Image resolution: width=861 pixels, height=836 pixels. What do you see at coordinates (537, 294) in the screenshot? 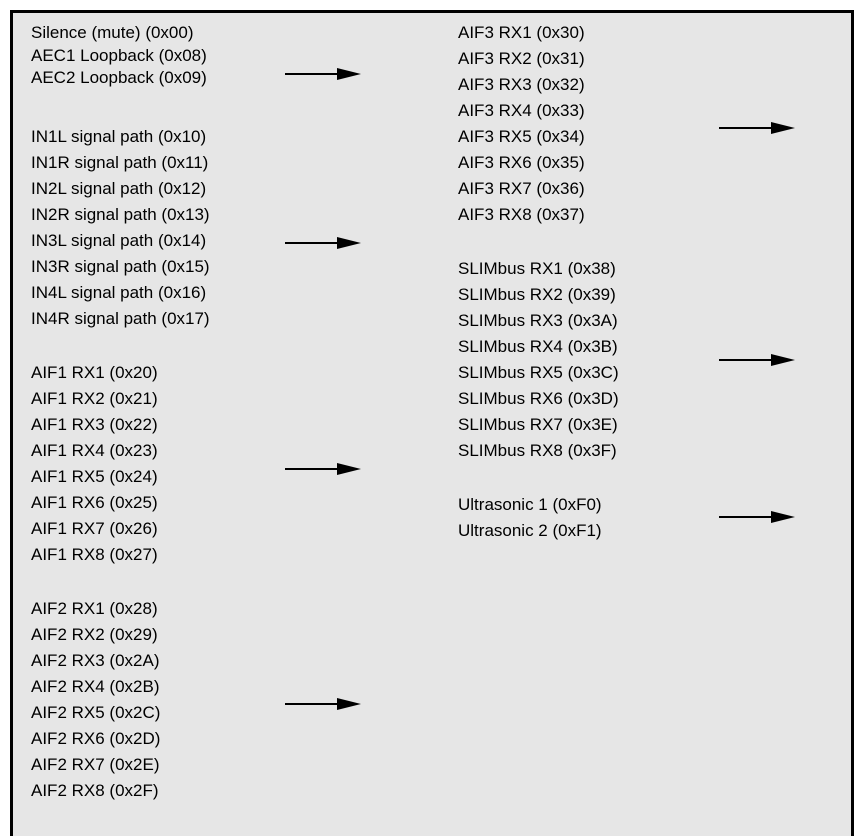
I see `source-item: SLIMbus RX2 (0x39)` at bounding box center [537, 294].